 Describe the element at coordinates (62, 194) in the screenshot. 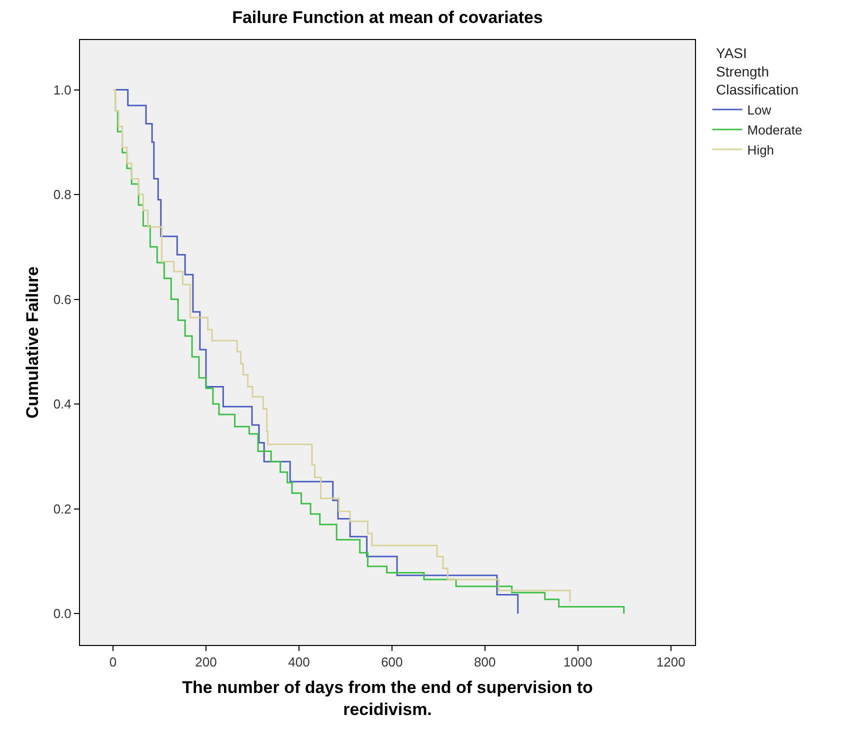

I see `y-tick-label: 0.8` at that location.